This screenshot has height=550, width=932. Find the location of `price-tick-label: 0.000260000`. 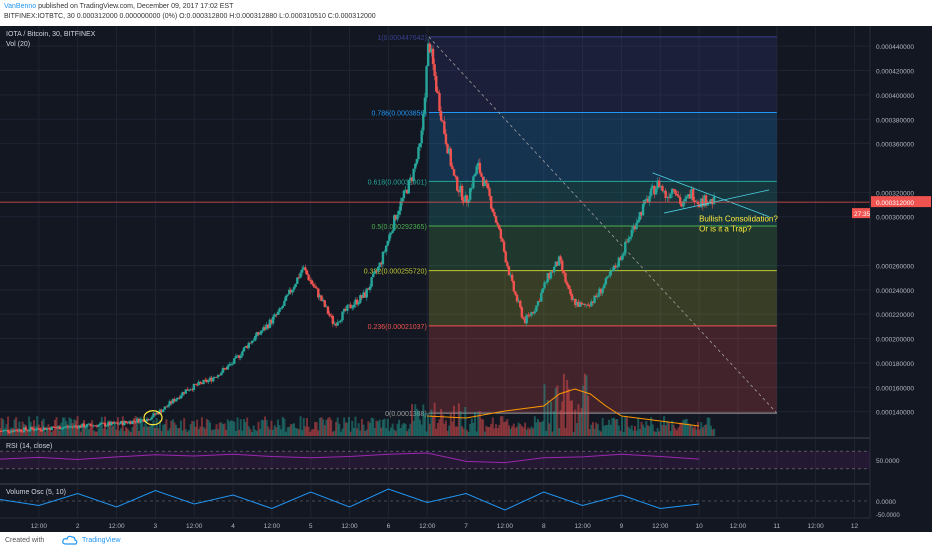

price-tick-label: 0.000260000 is located at coordinates (895, 266).